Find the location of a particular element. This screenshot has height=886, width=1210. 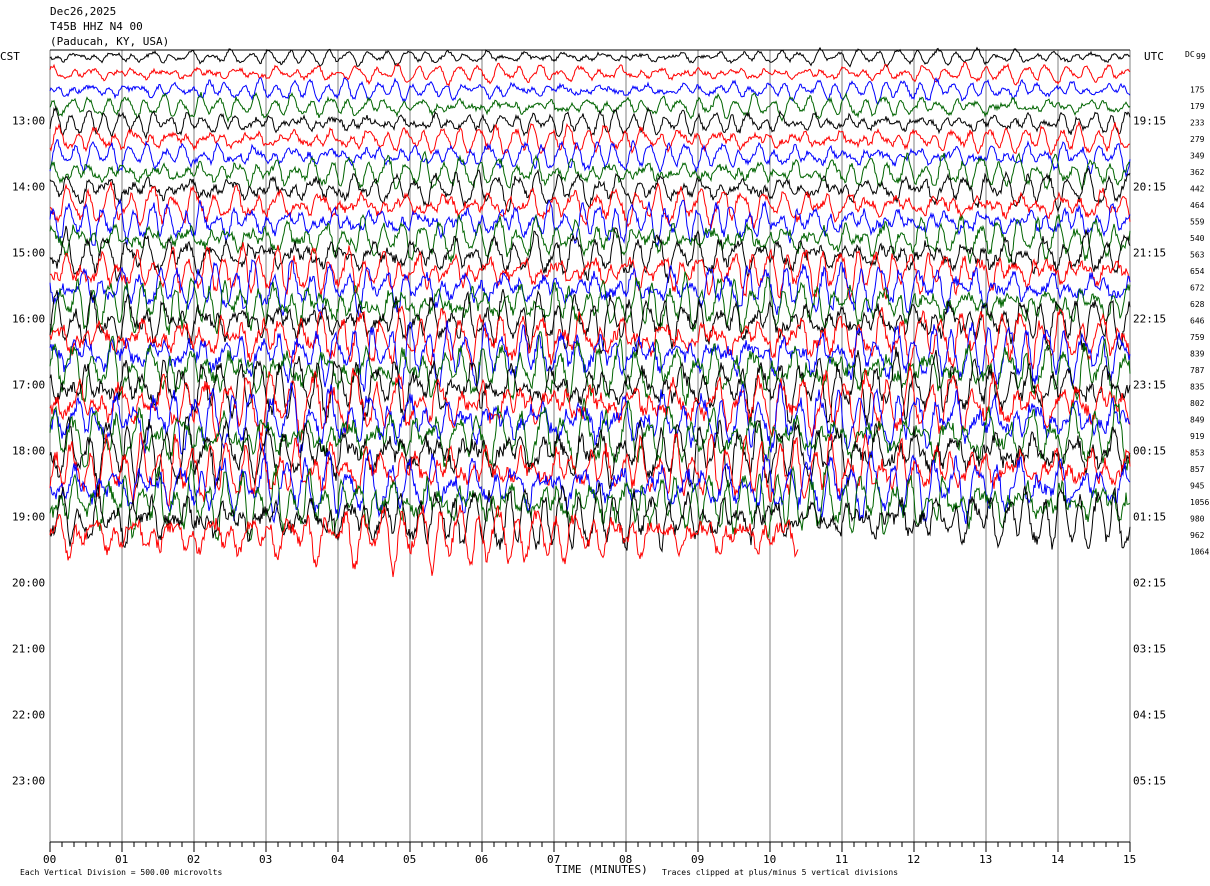

x-tick-label: 03 is located at coordinates (265, 859).